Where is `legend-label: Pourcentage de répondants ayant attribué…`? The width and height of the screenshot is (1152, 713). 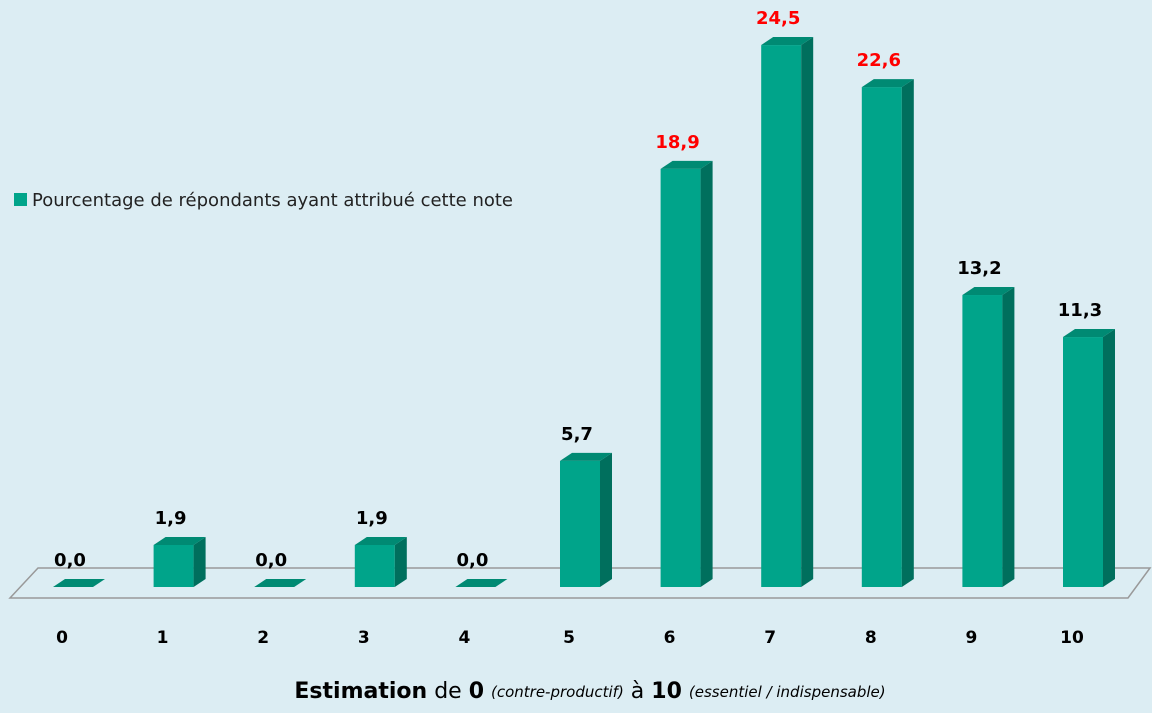
legend-label: Pourcentage de répondants ayant attribué… is located at coordinates (273, 200).